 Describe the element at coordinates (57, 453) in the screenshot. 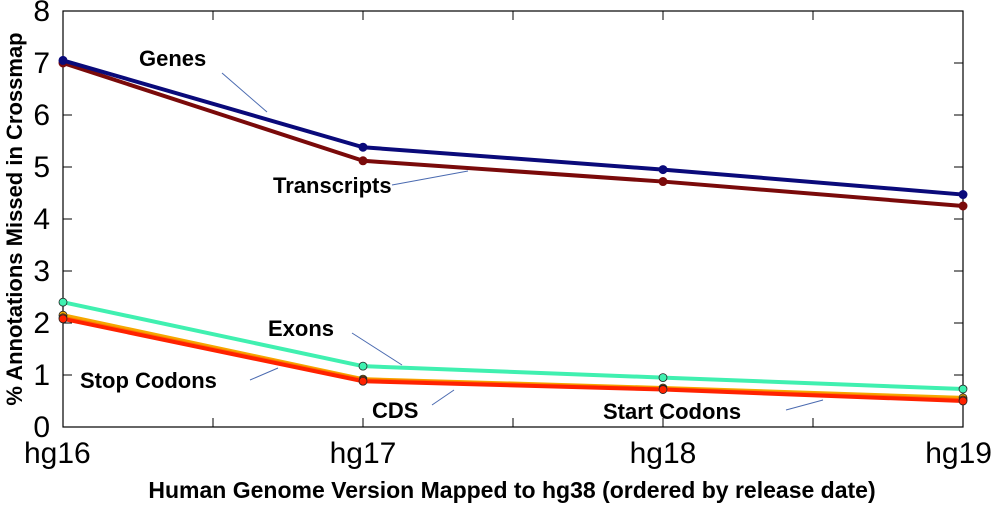

I see `x-tick-label: hg16` at that location.